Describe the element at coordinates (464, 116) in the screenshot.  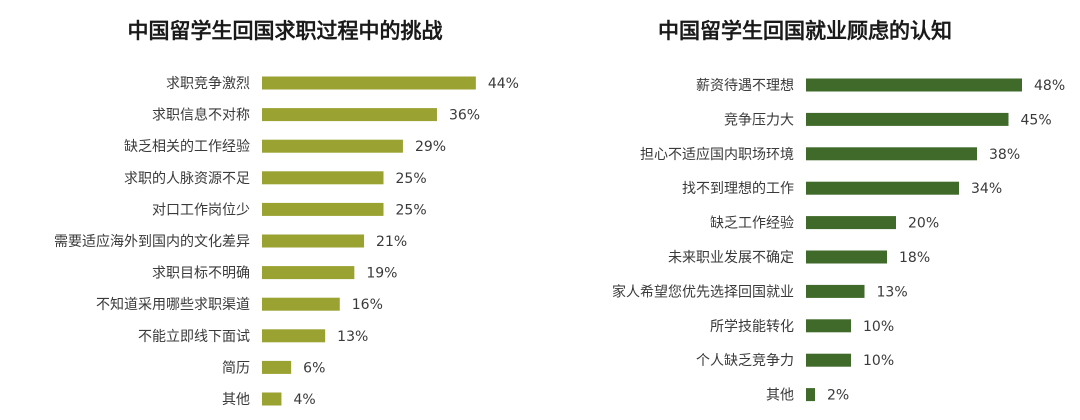
I see `data-label: 36%` at that location.